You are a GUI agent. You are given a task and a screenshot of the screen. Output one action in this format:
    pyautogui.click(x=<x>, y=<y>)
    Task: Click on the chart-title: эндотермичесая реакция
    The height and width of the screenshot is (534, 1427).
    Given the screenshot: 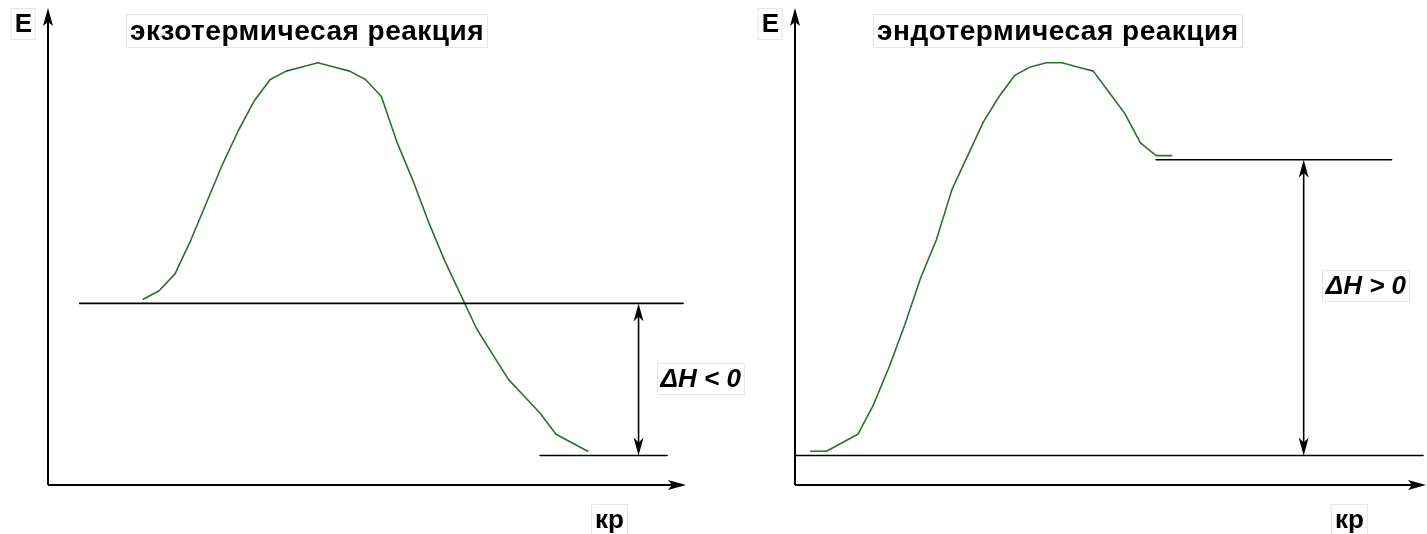 What is the action you would take?
    pyautogui.click(x=1058, y=31)
    